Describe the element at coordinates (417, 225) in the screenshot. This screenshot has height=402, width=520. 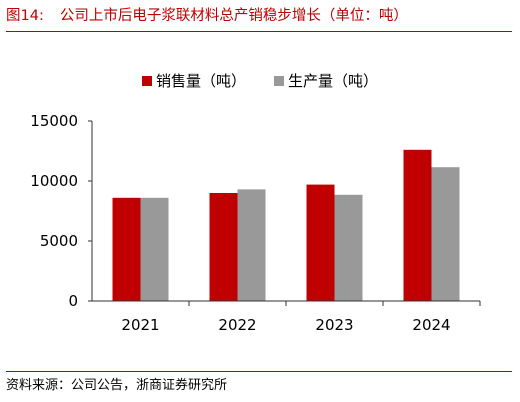
I see `bar-sales-2024` at that location.